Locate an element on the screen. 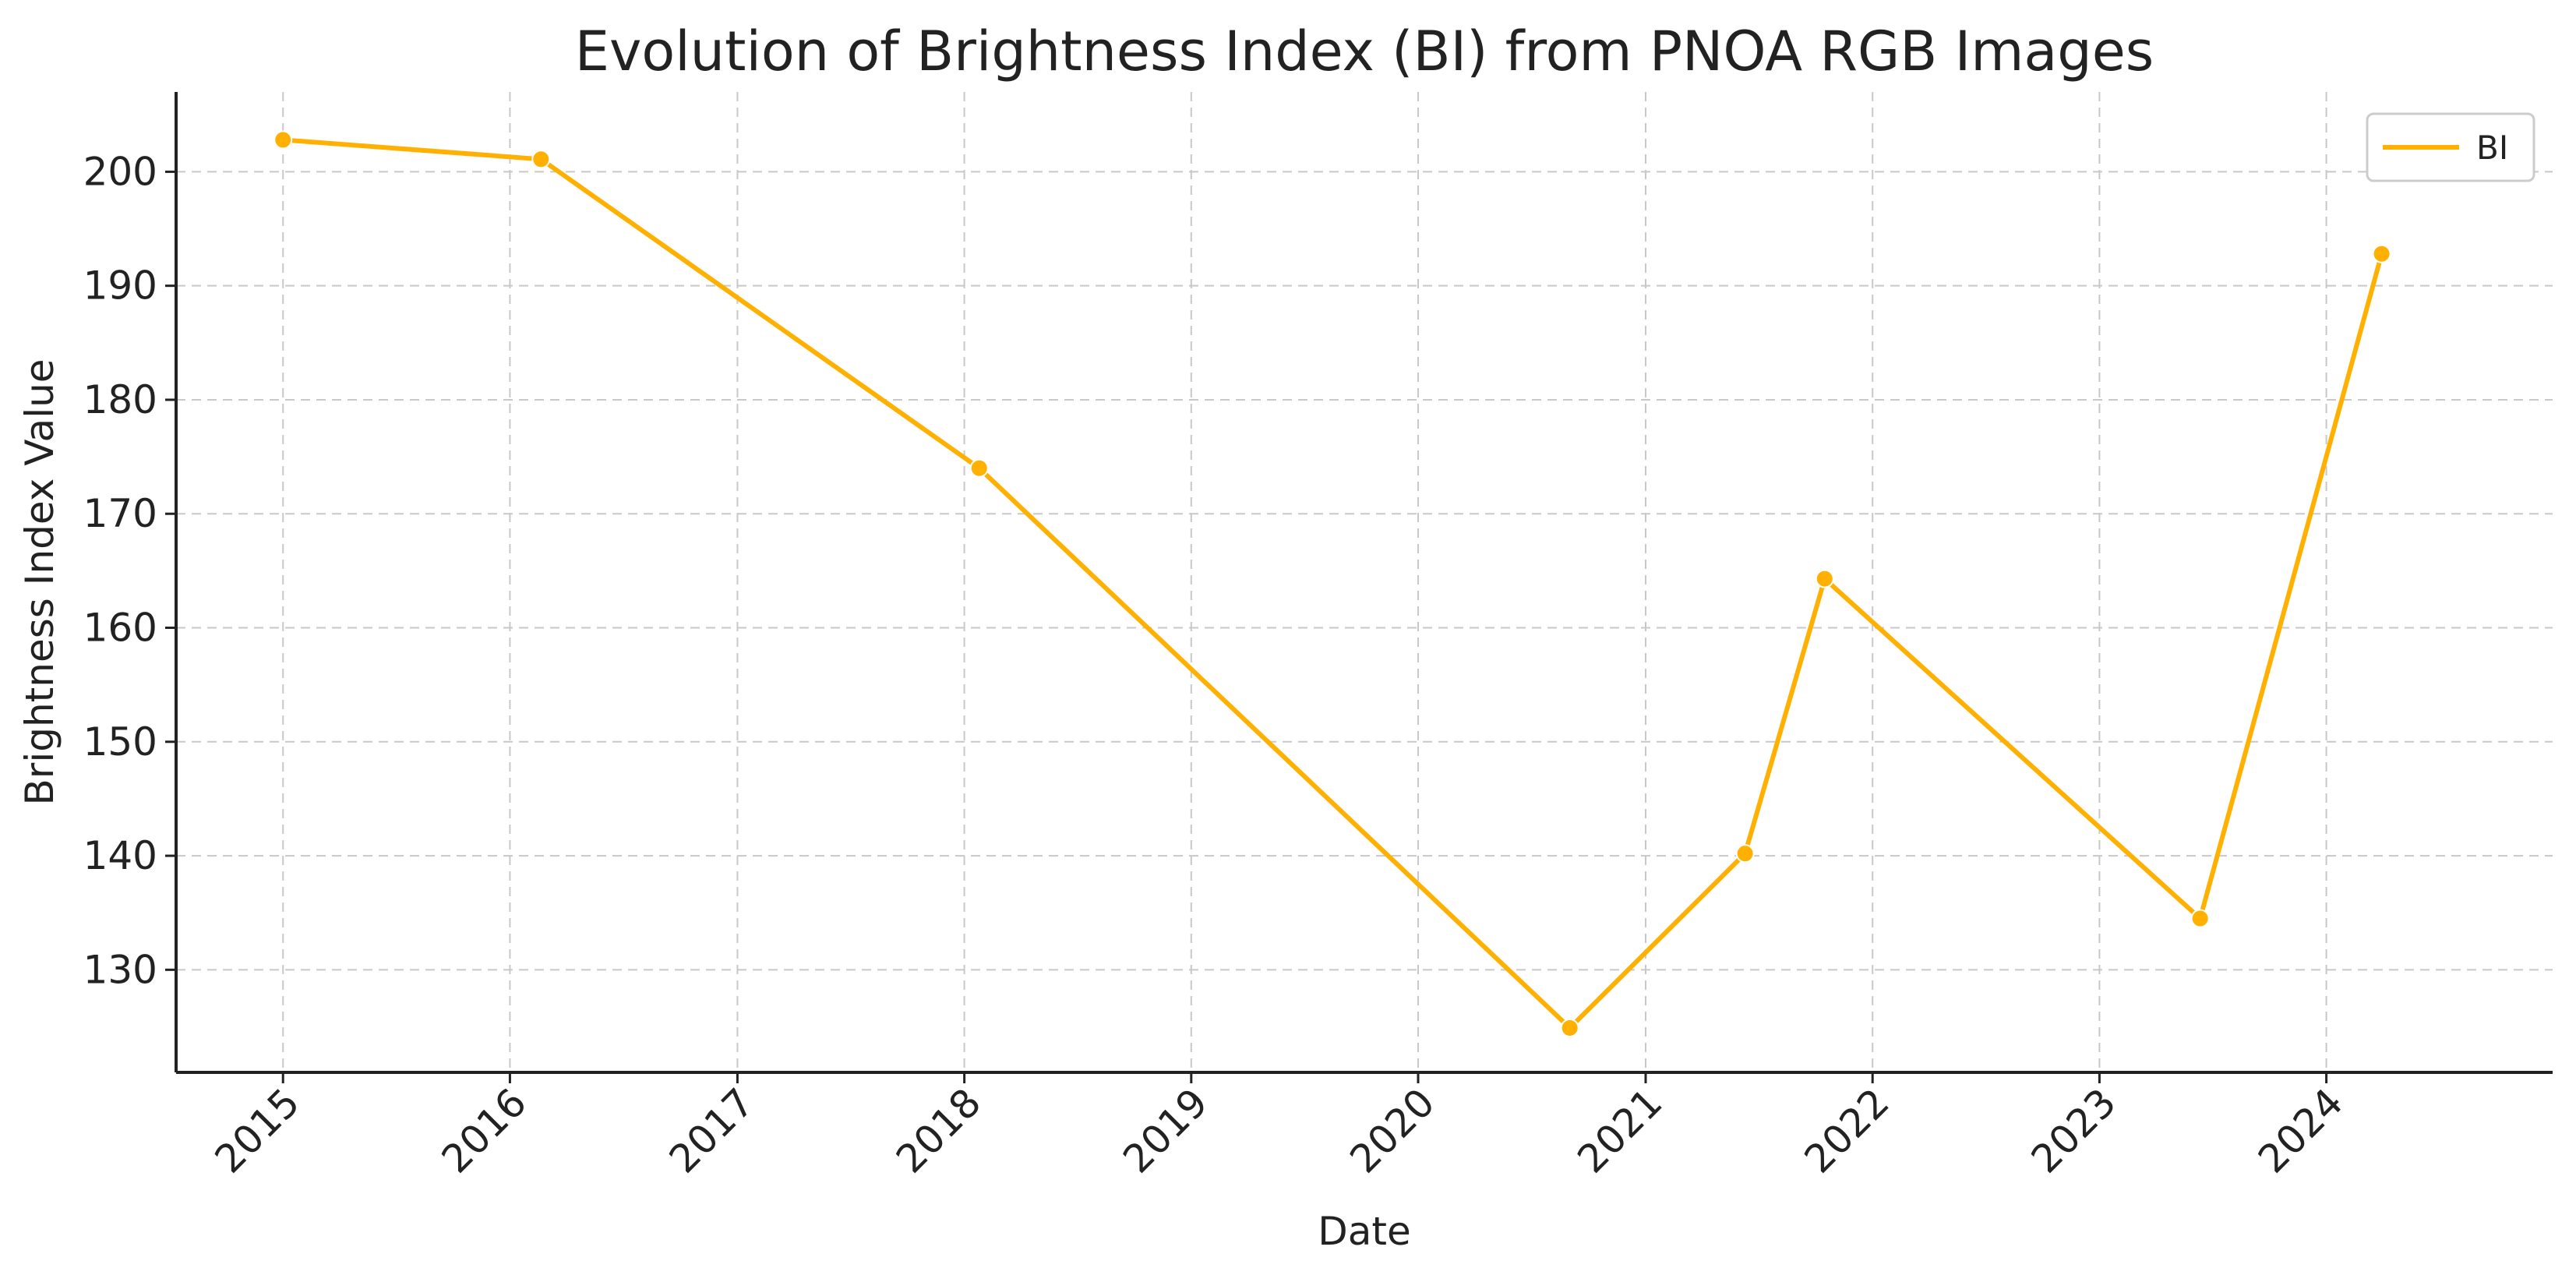 This screenshot has height=1268, width=2576. x-axis-label: Date is located at coordinates (1364, 1231).